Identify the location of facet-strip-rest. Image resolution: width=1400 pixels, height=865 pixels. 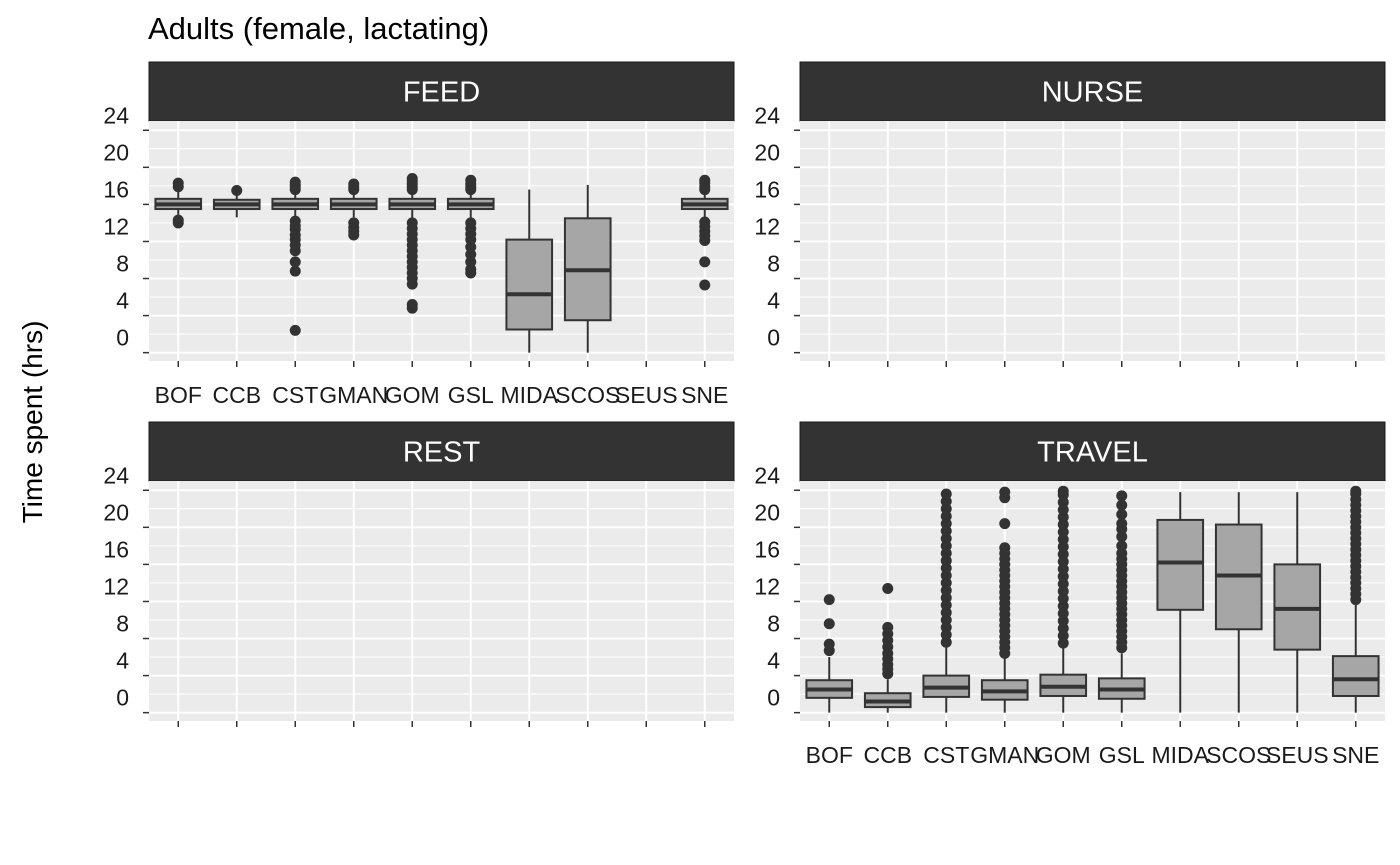
(441, 451).